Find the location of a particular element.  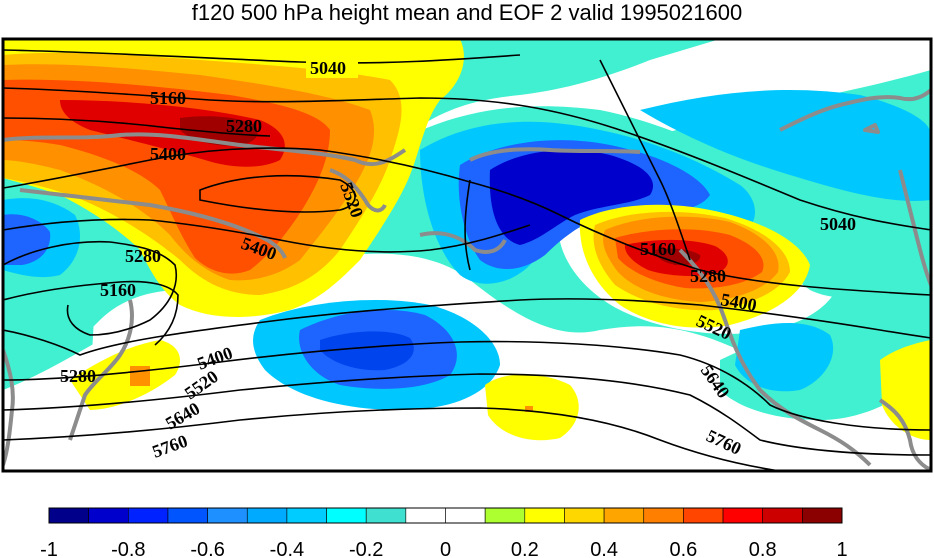

coastline-island is located at coordinates (871, 128).